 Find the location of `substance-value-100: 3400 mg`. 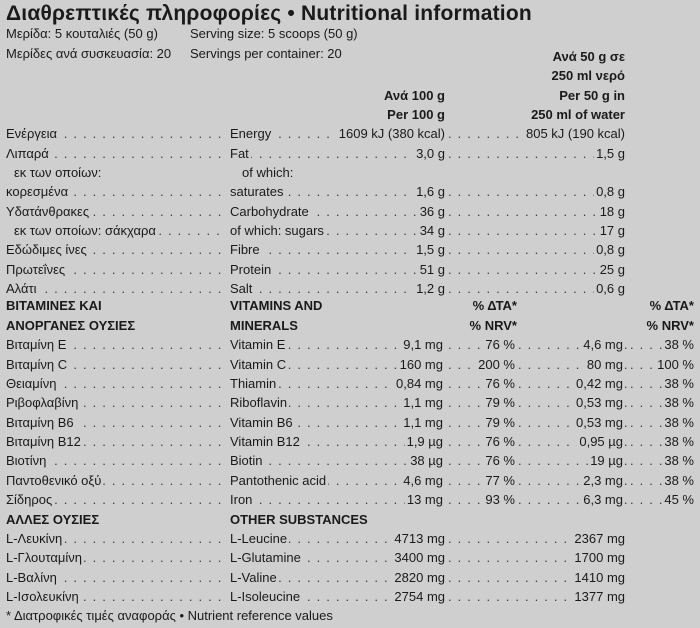

substance-value-100: 3400 mg is located at coordinates (418, 558).